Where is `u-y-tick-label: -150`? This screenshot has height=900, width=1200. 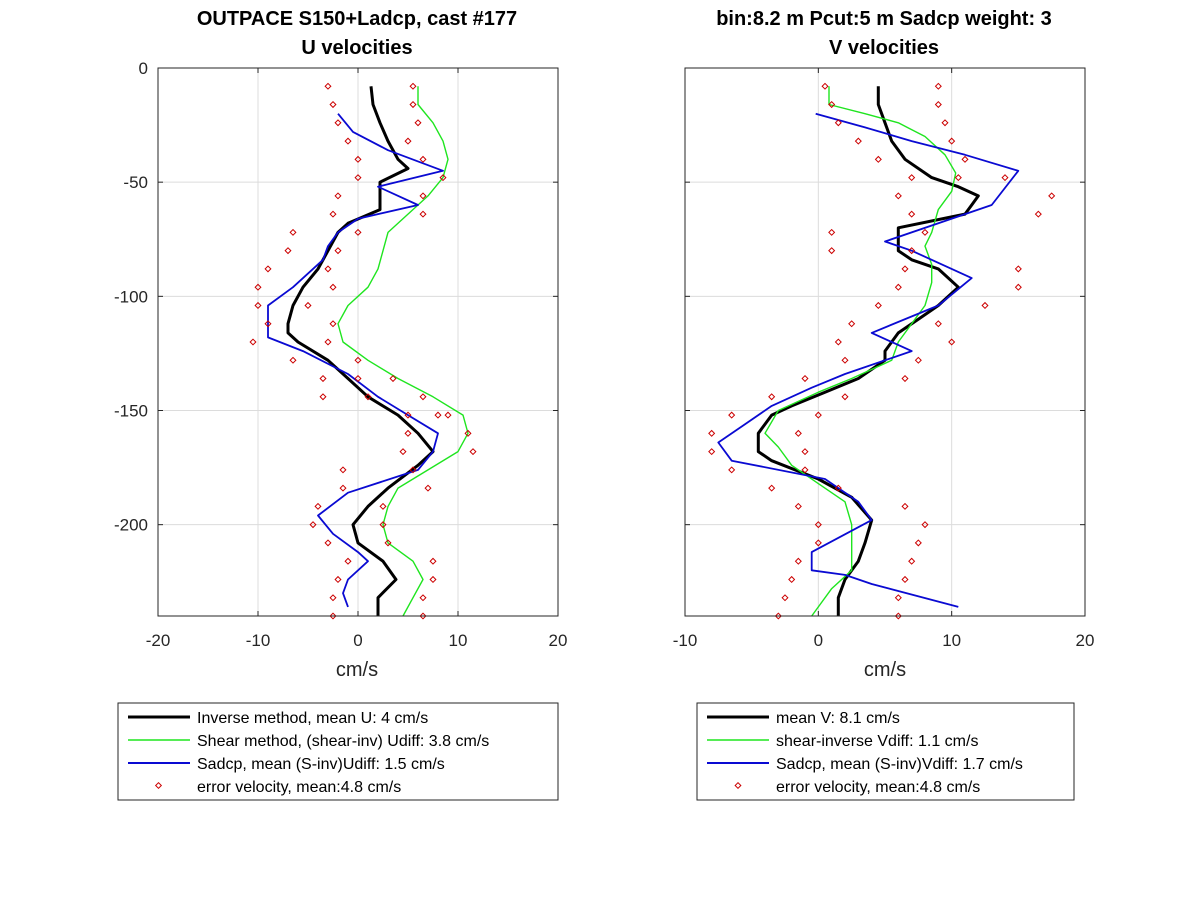 u-y-tick-label: -150 is located at coordinates (131, 411).